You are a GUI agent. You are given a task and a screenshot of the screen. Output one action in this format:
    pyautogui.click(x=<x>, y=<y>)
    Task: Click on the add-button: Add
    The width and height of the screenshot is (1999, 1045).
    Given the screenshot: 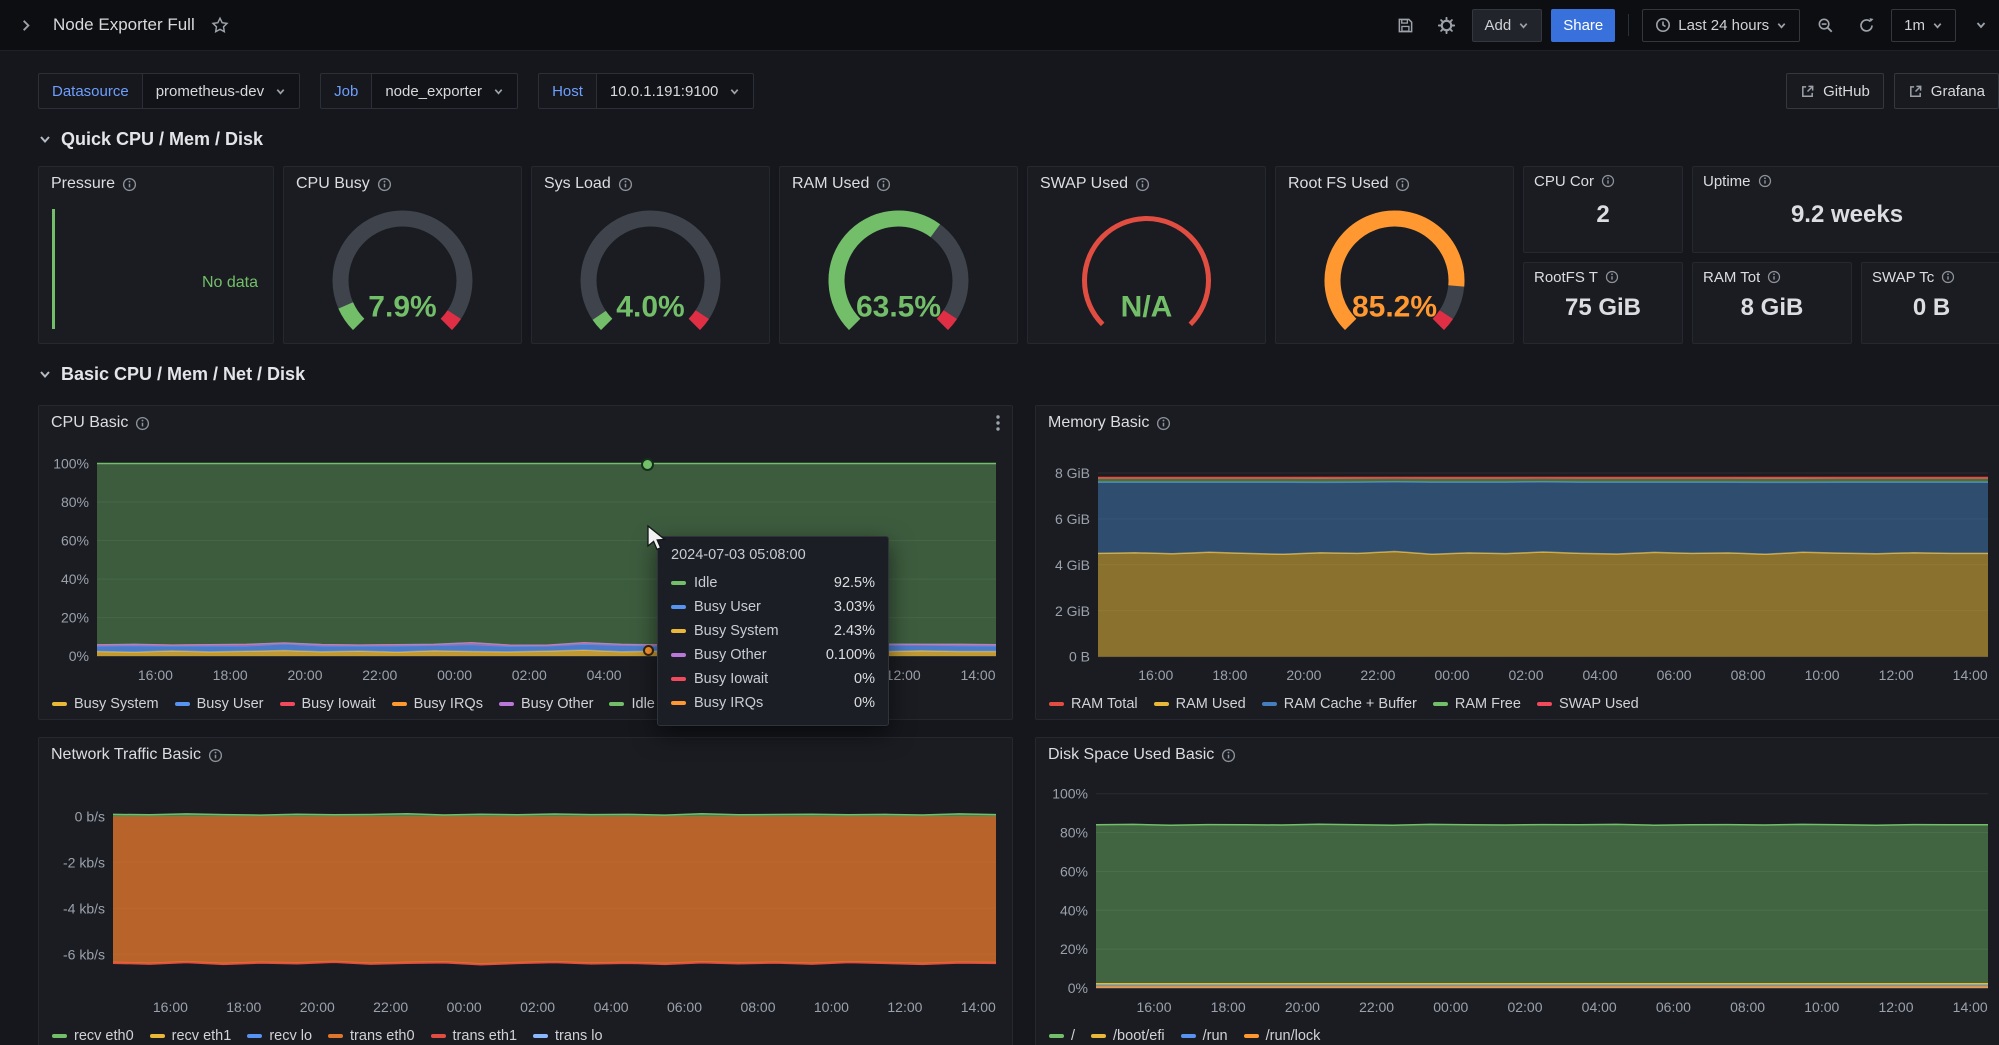 What is the action you would take?
    pyautogui.click(x=1507, y=25)
    